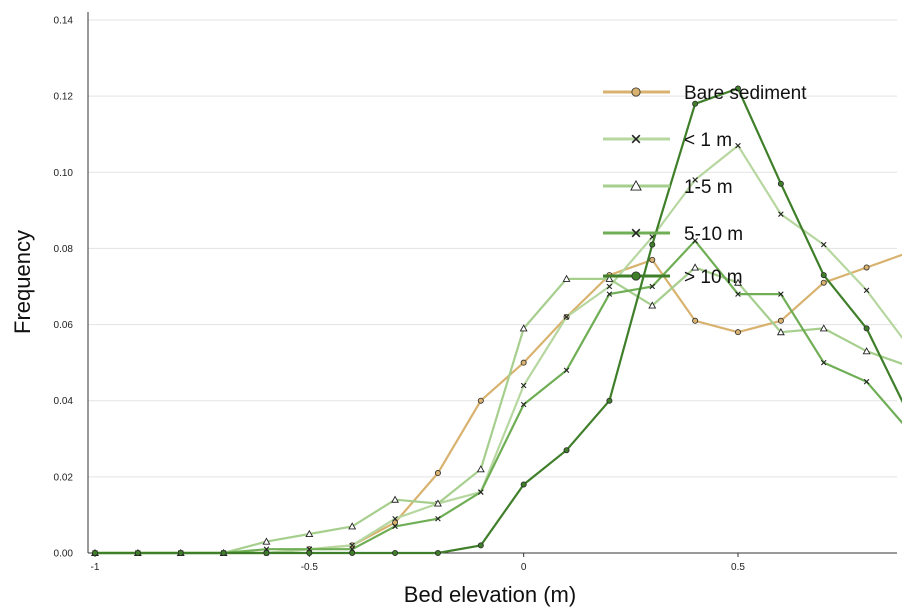  I want to click on x-tick-label: 0, so click(524, 567).